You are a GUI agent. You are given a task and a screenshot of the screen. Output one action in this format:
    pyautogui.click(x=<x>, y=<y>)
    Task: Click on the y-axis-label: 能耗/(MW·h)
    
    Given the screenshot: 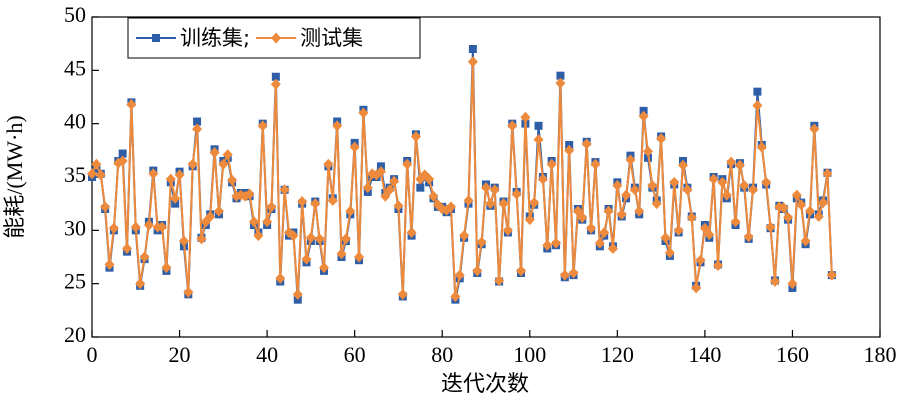 What is the action you would take?
    pyautogui.click(x=14, y=176)
    